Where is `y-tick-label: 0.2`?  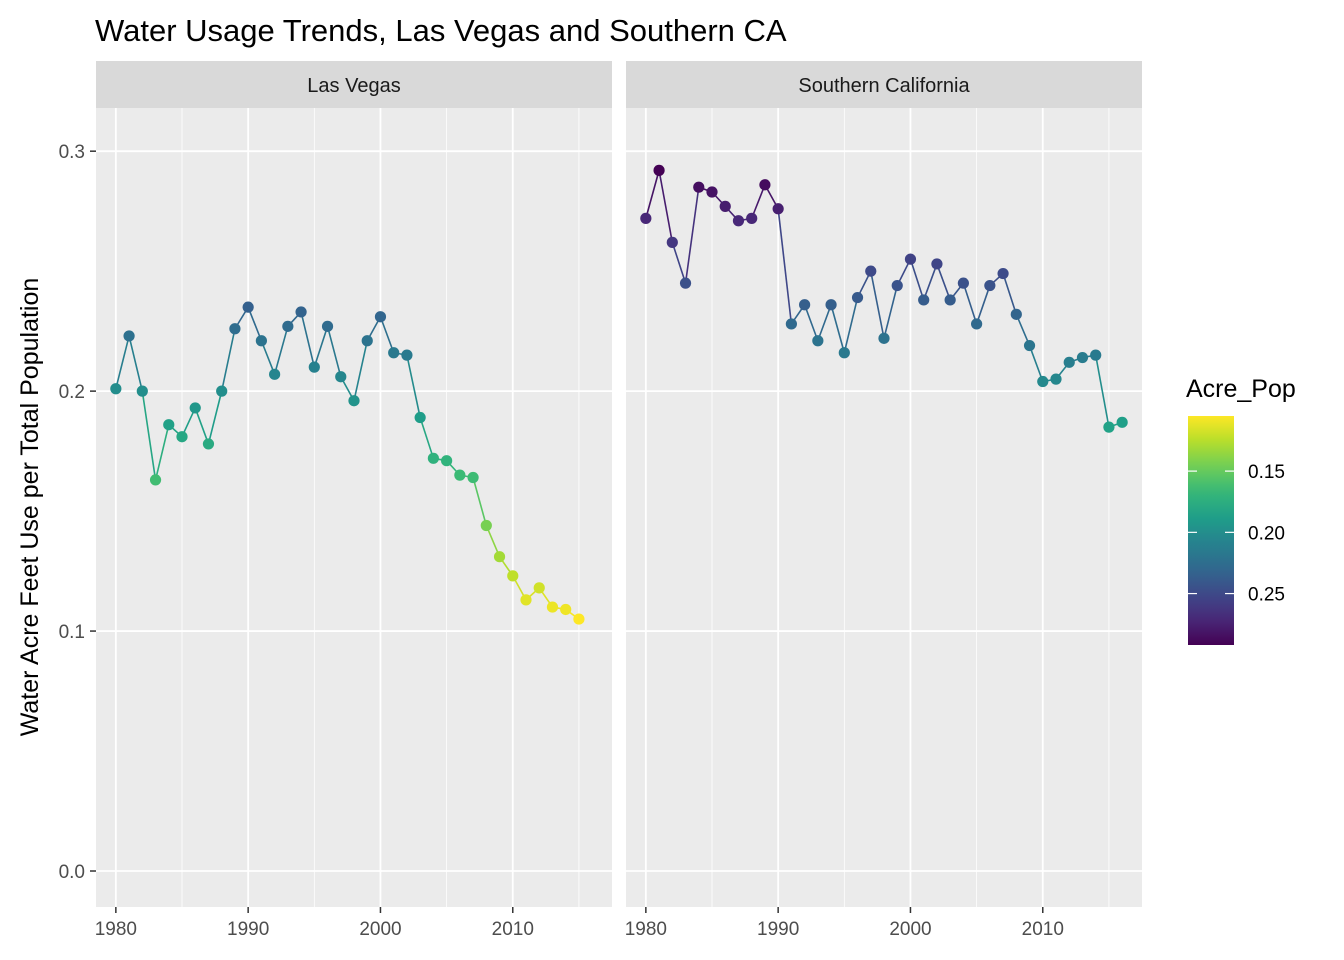 y-tick-label: 0.2 is located at coordinates (72, 392).